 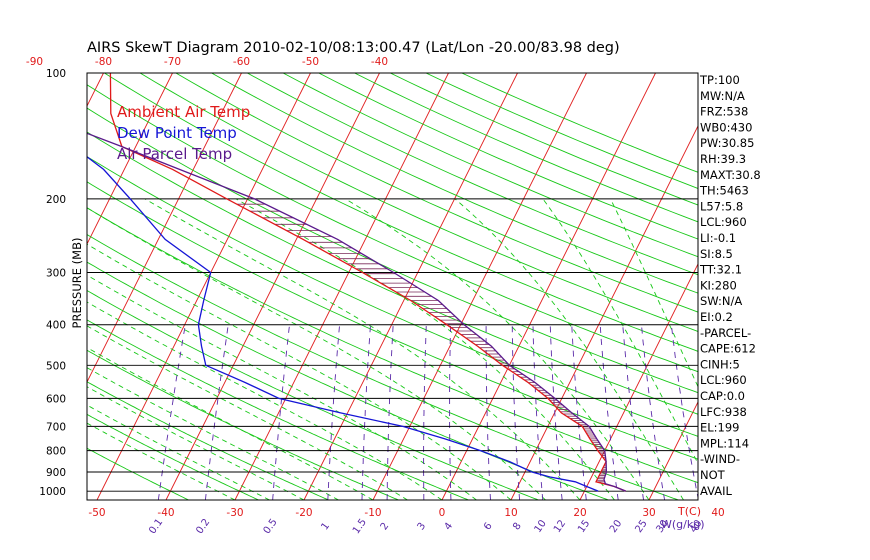 I want to click on mixing-ratio-labels: 0.1 0.2 0.5 1 1.5 2 3 4 6 8 10 12 15 20 25 30 40, so click(x=425, y=526).